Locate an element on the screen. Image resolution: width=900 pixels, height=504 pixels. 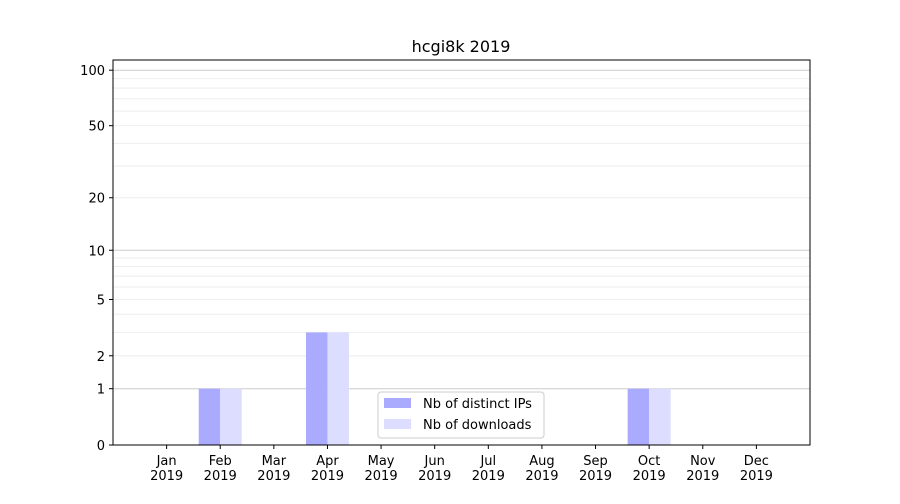
y-tick-label: 5 is located at coordinates (101, 300).